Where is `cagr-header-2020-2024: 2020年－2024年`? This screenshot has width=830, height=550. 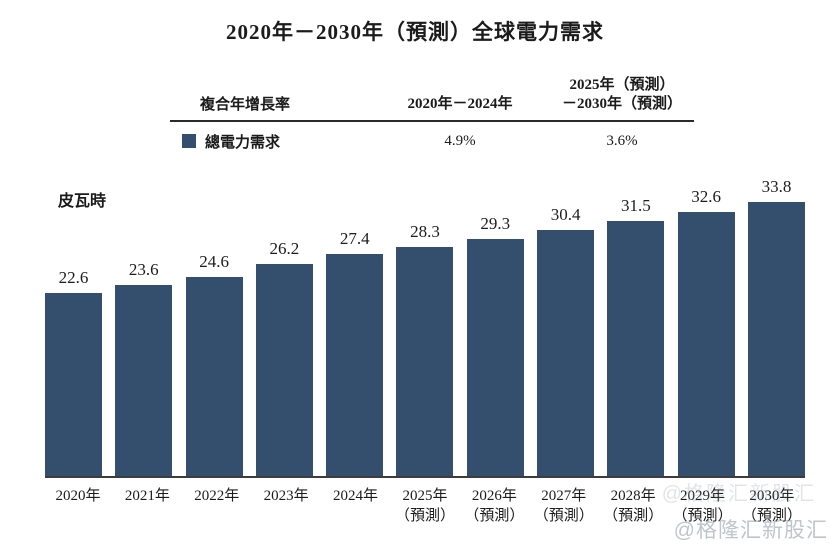
cagr-header-2020-2024: 2020年－2024年 is located at coordinates (460, 103).